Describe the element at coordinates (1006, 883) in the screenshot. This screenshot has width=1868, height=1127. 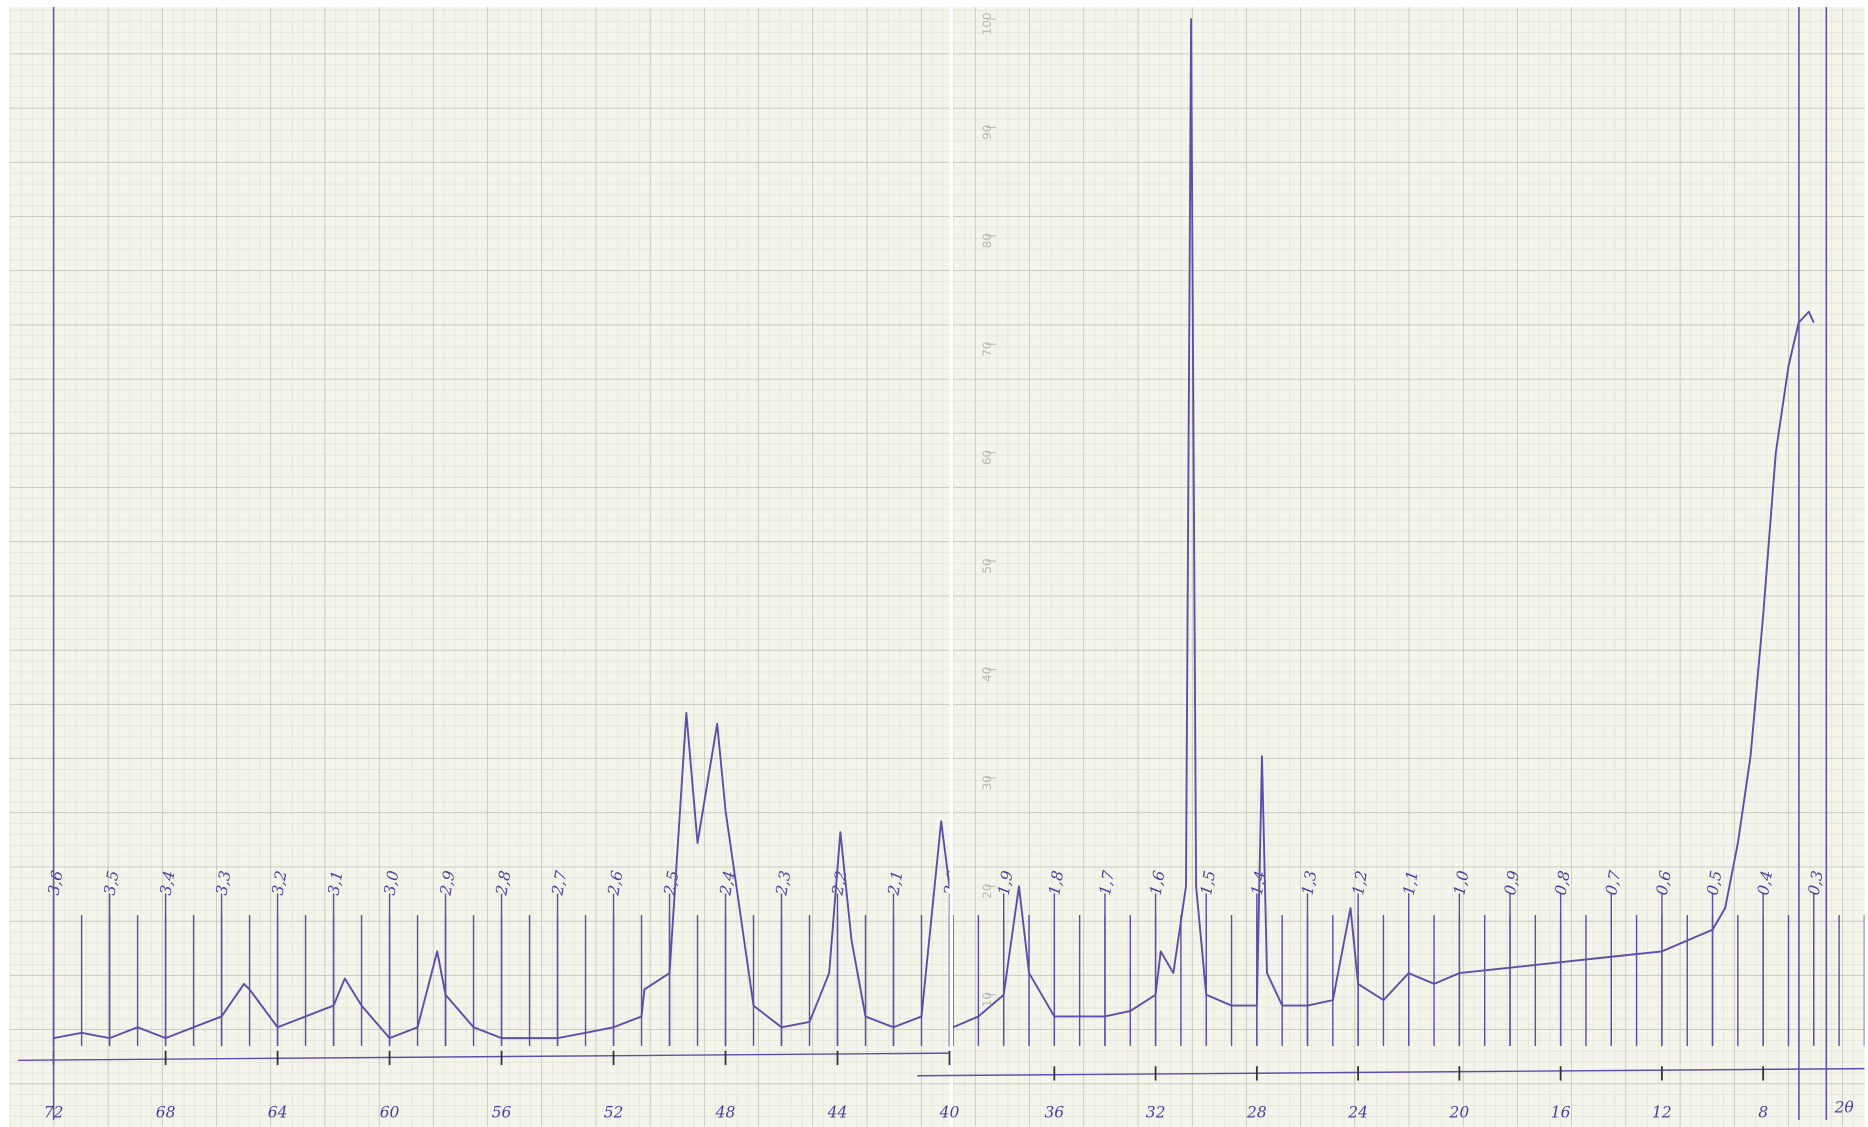
I see `annotation: 1,9` at that location.